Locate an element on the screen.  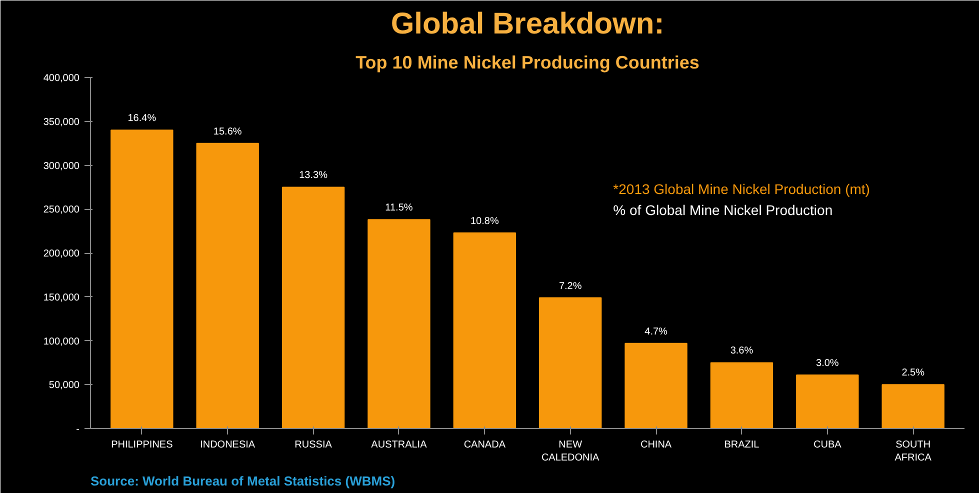
x-tick-label: RUSSIA is located at coordinates (313, 445).